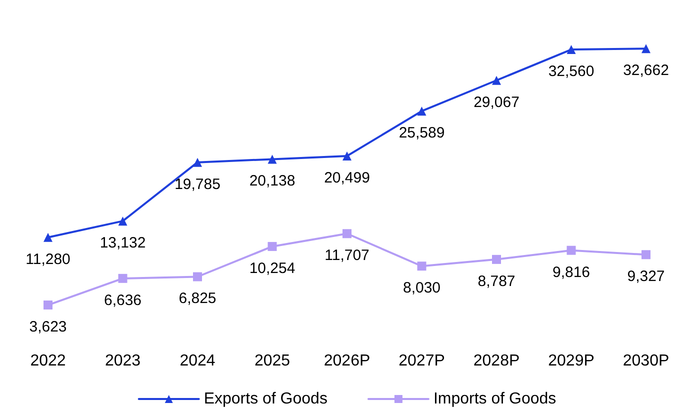 The height and width of the screenshot is (420, 694). I want to click on data-label: 8,787, so click(497, 281).